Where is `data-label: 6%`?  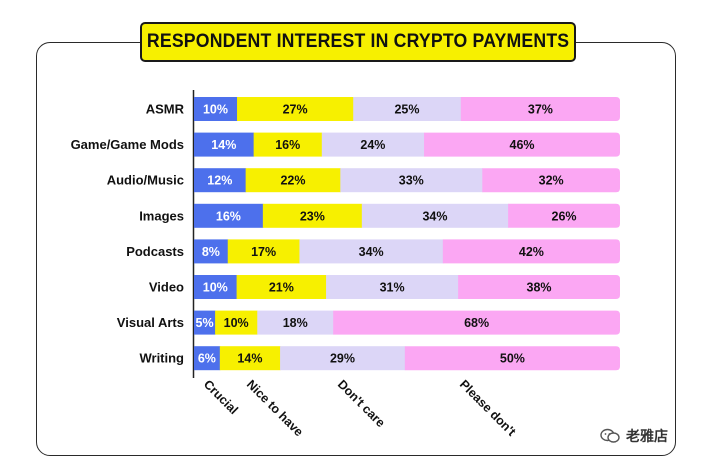 data-label: 6% is located at coordinates (207, 359).